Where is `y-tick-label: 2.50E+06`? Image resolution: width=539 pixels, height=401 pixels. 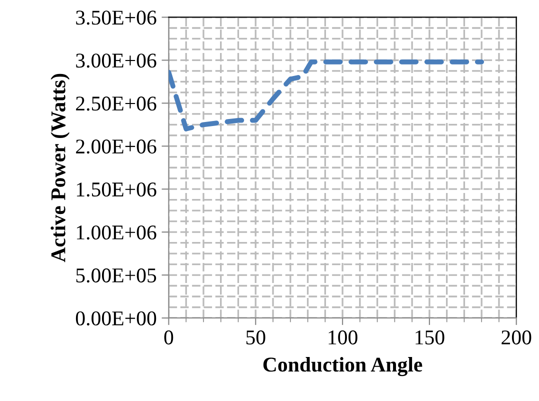
y-tick-label: 2.50E+06 is located at coordinates (116, 103).